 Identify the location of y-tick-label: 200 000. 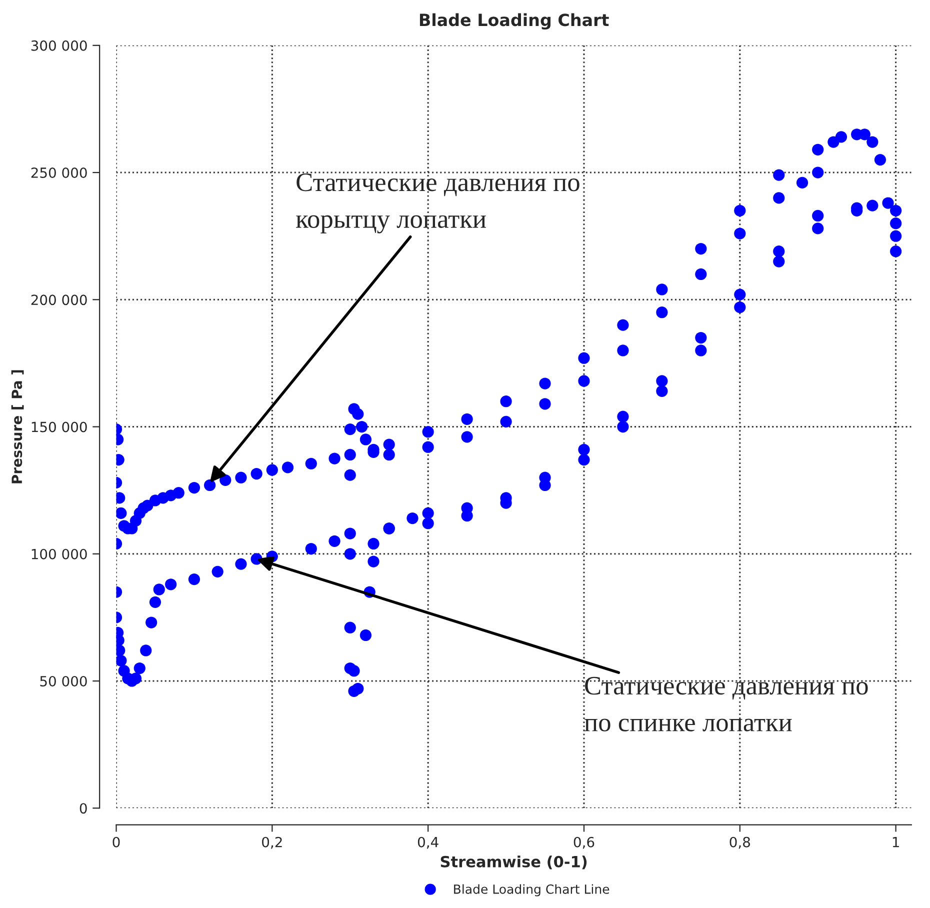
(59, 300).